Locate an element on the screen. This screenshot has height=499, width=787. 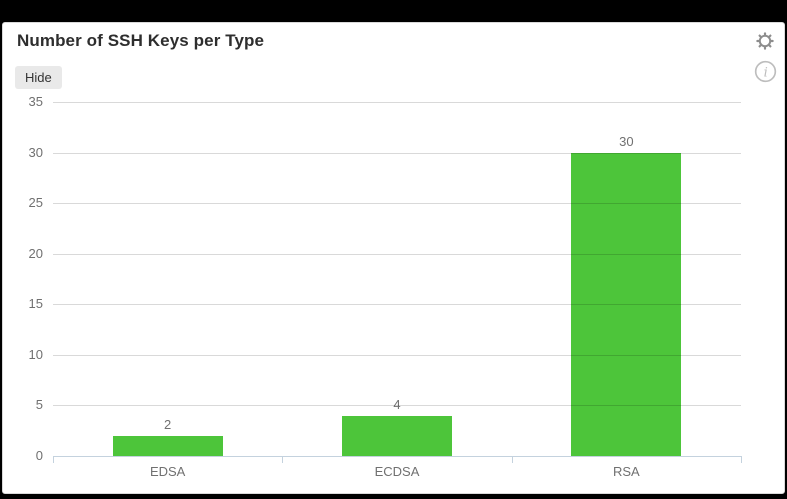
y-axis-tick-label: 30 is located at coordinates (35, 152).